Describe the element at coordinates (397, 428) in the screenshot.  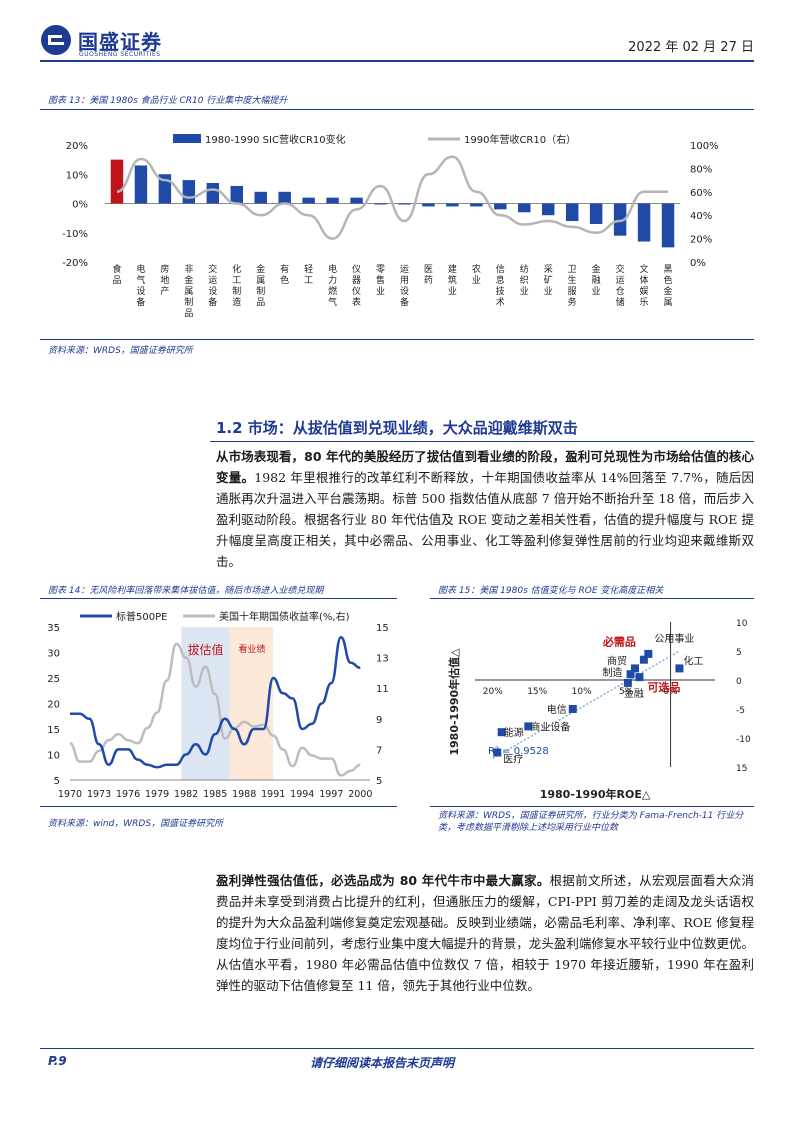
I see `section-title: 1.2 市场：从拔估值到兑现业绩，大众品迎戴维斯双击` at that location.